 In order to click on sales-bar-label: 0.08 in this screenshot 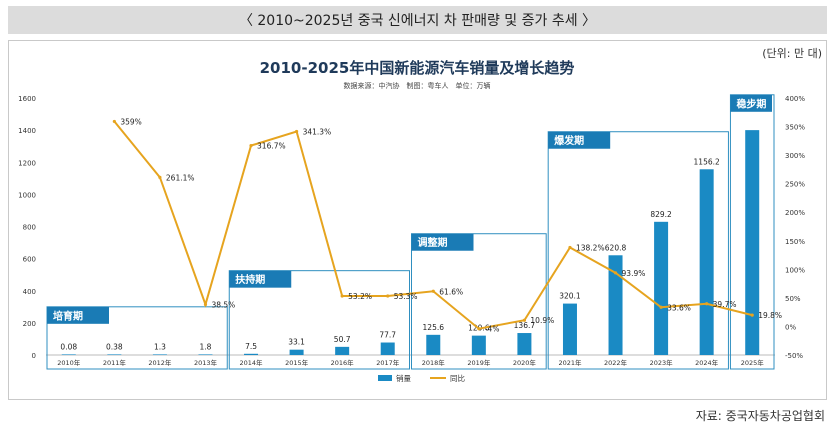, I will do `click(68, 346)`.